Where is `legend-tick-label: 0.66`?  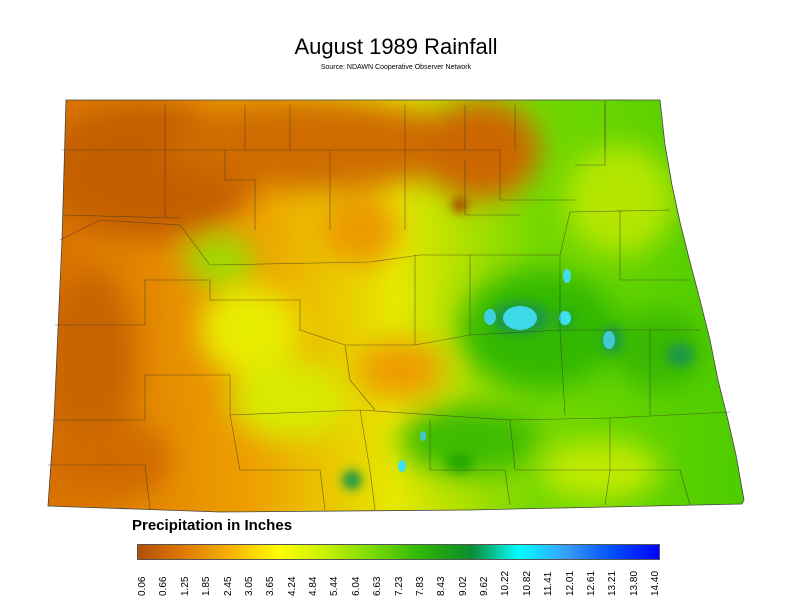 legend-tick-label: 0.66 is located at coordinates (164, 586).